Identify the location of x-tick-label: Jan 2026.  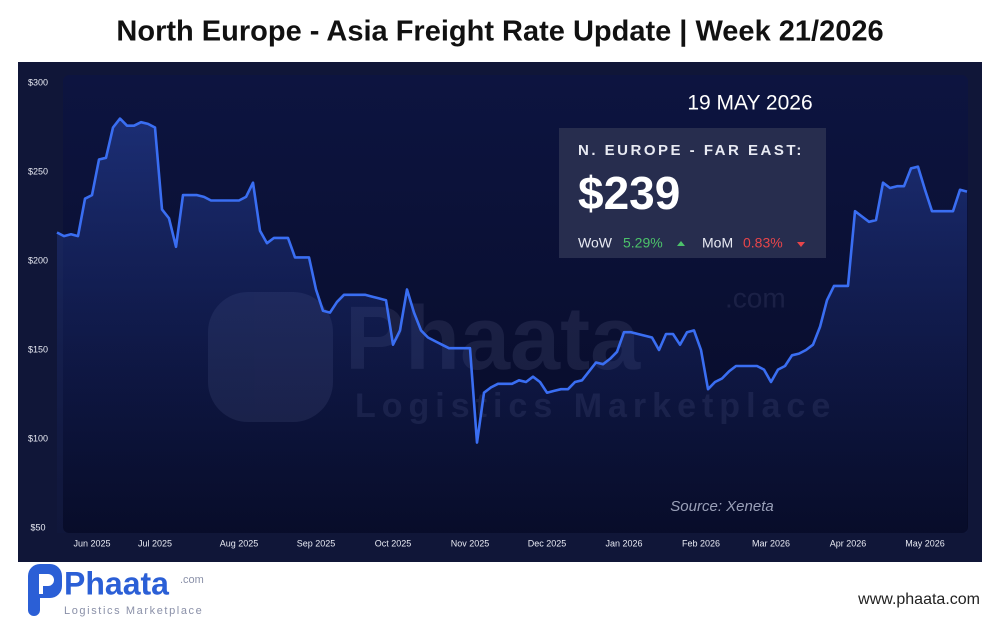
(623, 543).